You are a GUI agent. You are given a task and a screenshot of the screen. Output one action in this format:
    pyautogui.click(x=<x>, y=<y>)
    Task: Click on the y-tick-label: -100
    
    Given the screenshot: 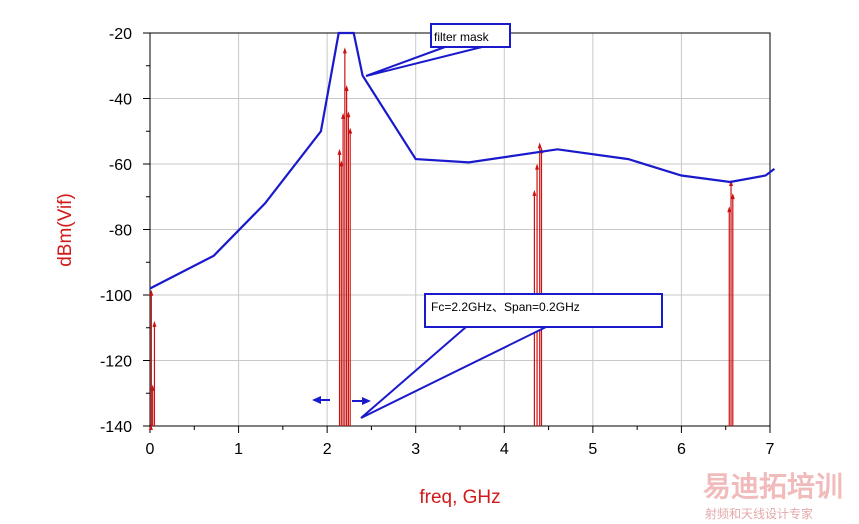 What is the action you would take?
    pyautogui.click(x=116, y=296)
    